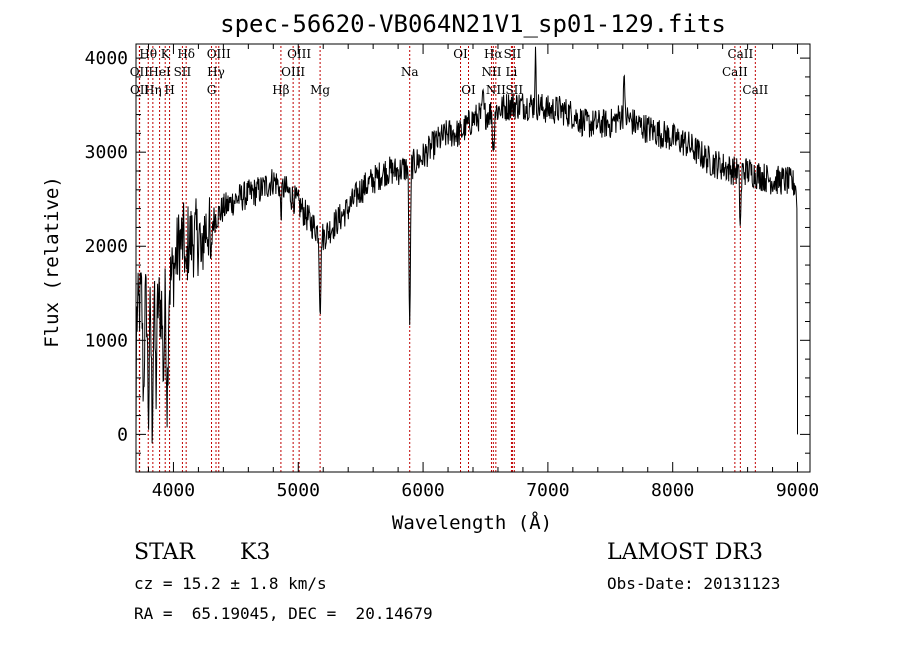 This screenshot has height=649, width=900. Describe the element at coordinates (298, 490) in the screenshot. I see `x-tick-label: 5000` at that location.